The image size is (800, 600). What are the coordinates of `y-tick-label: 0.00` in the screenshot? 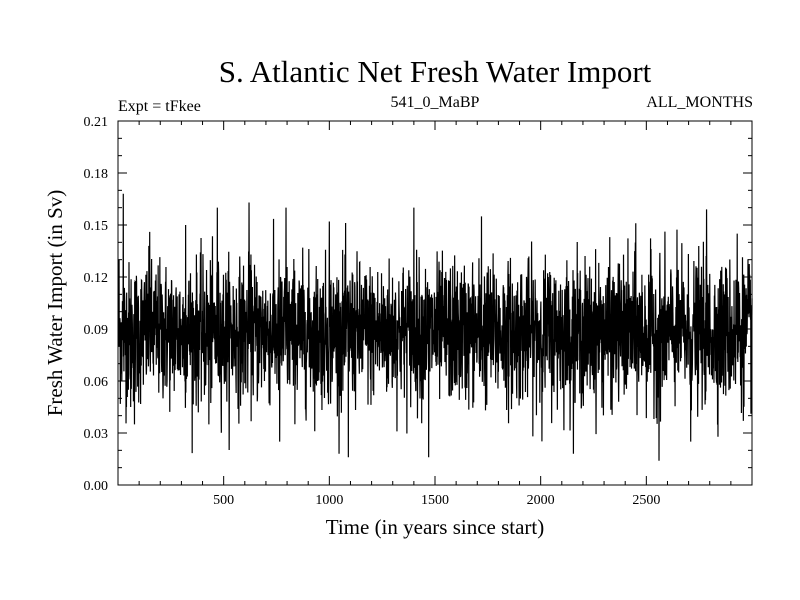 It's located at (96, 486).